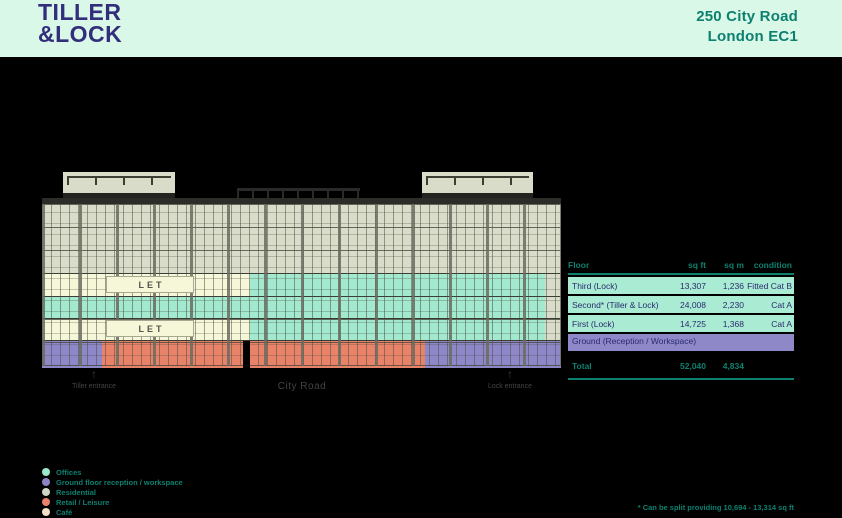  What do you see at coordinates (510, 386) in the screenshot?
I see `lock-entrance-label: Lock entrance` at bounding box center [510, 386].